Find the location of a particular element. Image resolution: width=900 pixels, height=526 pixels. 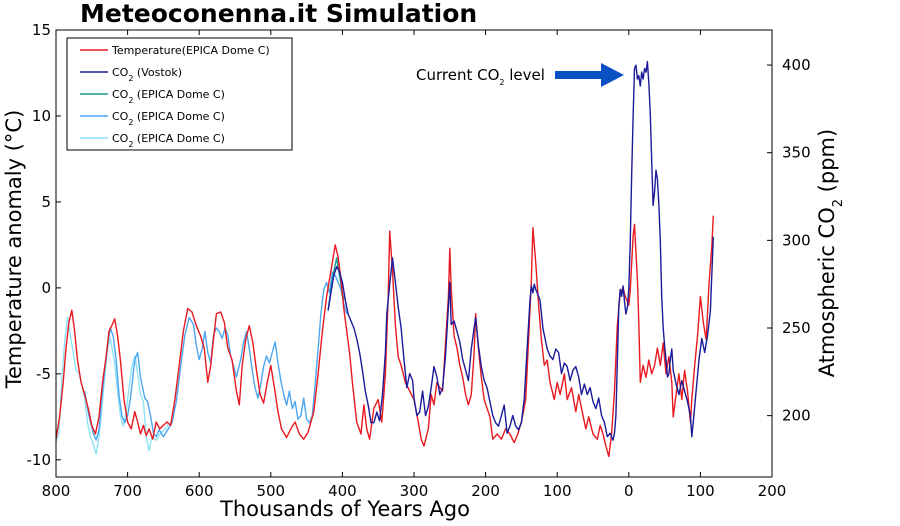

x-tick-label: 400 is located at coordinates (342, 491).